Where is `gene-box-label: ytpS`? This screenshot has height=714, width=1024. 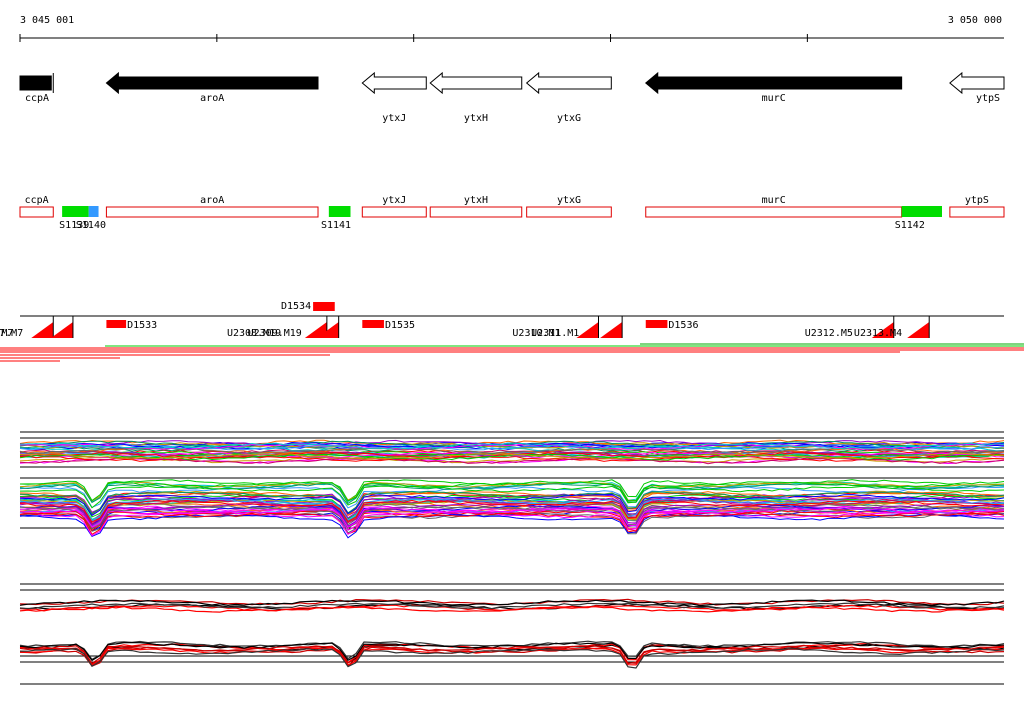
gene-box-label: ytpS is located at coordinates (977, 200).